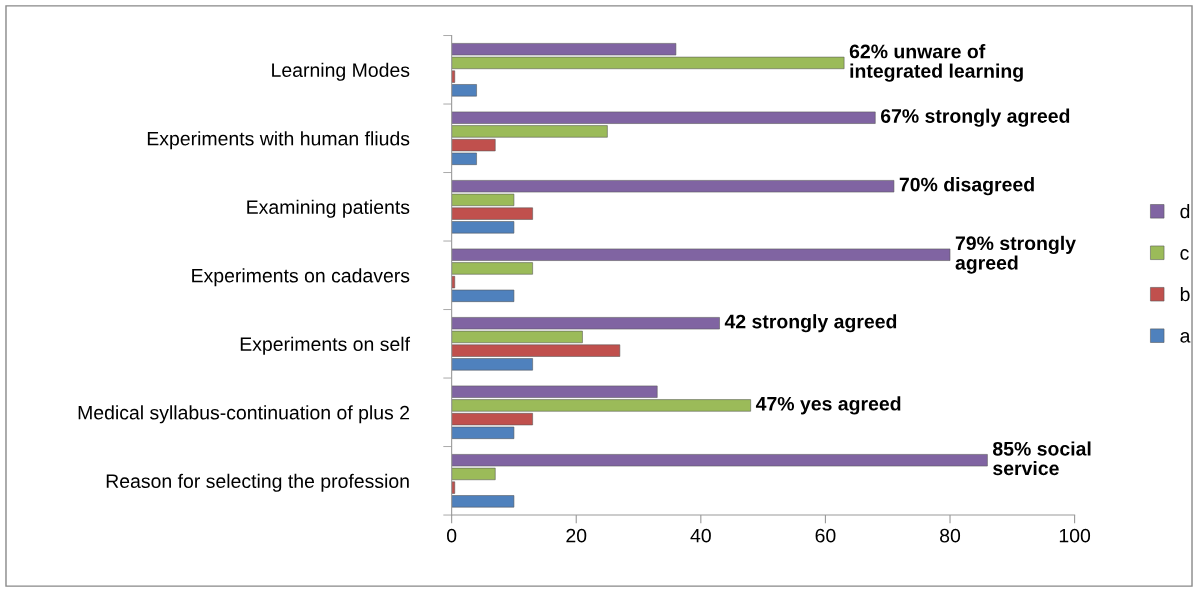 The image size is (1198, 592). What do you see at coordinates (950, 535) in the screenshot?
I see `x-tick-label: 80` at bounding box center [950, 535].